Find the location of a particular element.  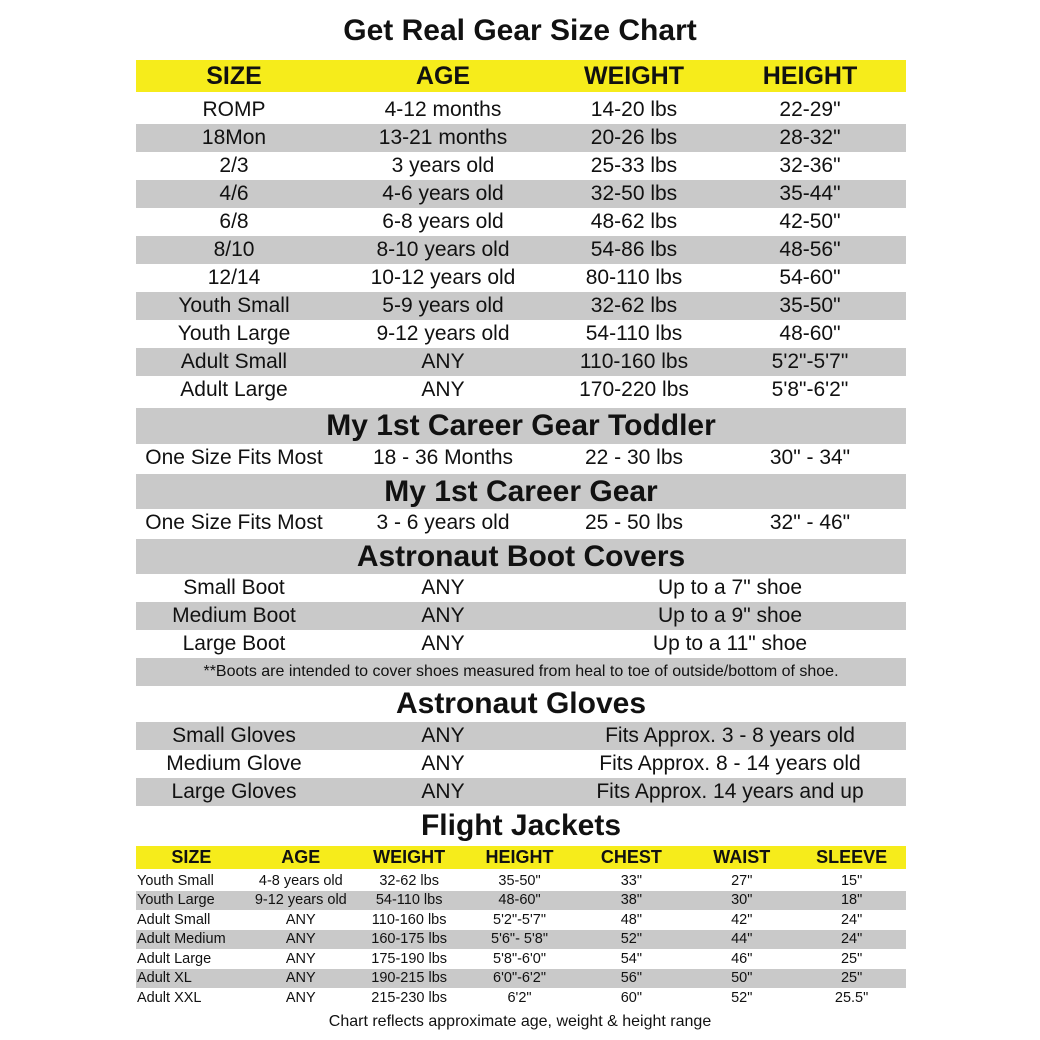

table-cell: Up to a 9" shoe is located at coordinates (730, 615).